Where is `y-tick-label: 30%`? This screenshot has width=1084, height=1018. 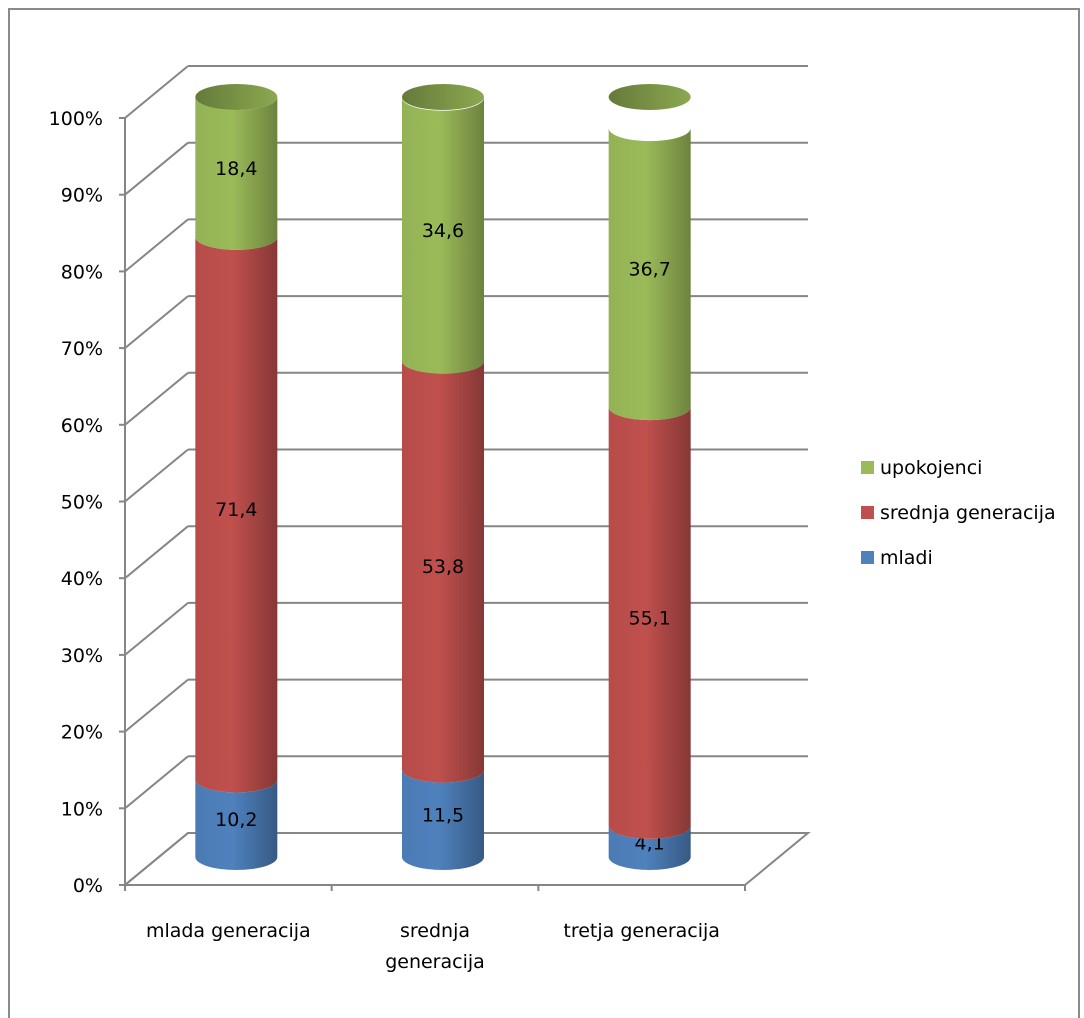 y-tick-label: 30% is located at coordinates (82, 656).